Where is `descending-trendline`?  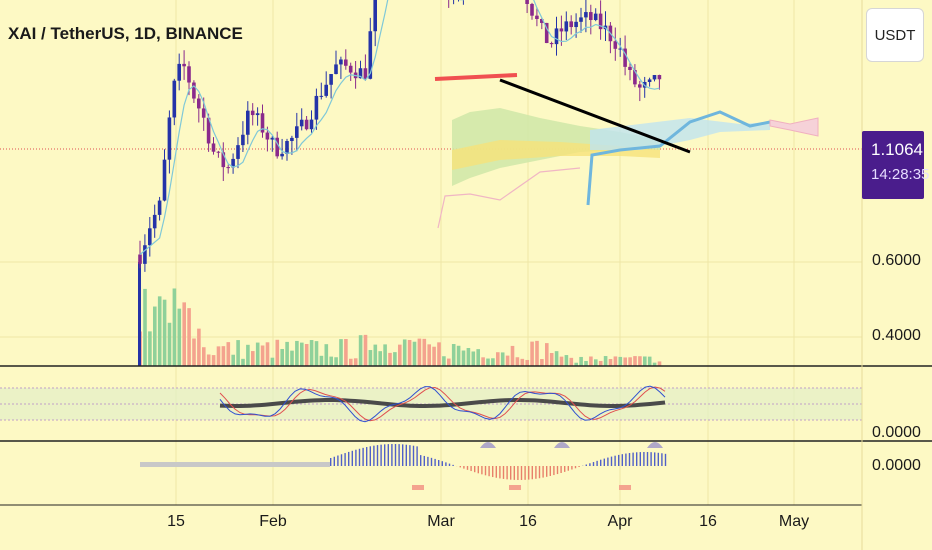 descending-trendline is located at coordinates (595, 116).